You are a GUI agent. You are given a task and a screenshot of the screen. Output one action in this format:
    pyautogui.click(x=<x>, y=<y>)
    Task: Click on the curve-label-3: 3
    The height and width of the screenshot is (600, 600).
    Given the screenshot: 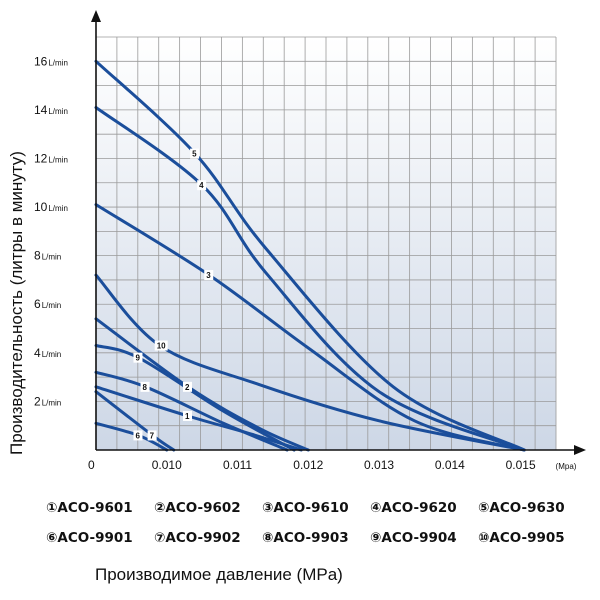 What is the action you would take?
    pyautogui.click(x=208, y=275)
    